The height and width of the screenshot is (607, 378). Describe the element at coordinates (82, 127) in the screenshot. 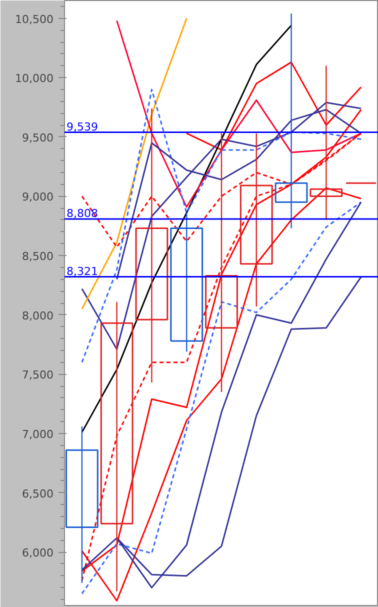

I see `ref-line-label: 9,539` at that location.